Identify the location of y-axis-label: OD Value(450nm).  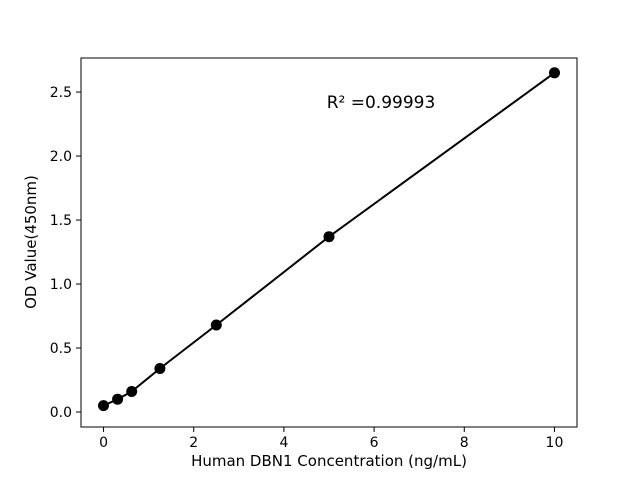
(31, 242).